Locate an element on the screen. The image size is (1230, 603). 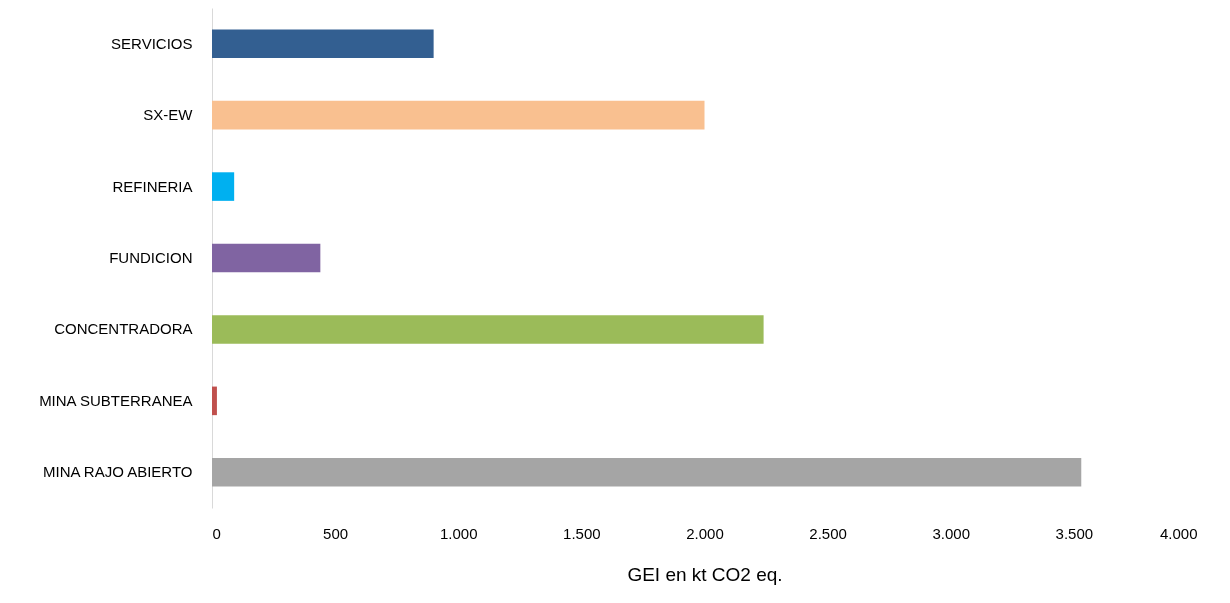
x-tick-label: 1.000 is located at coordinates (458, 533).